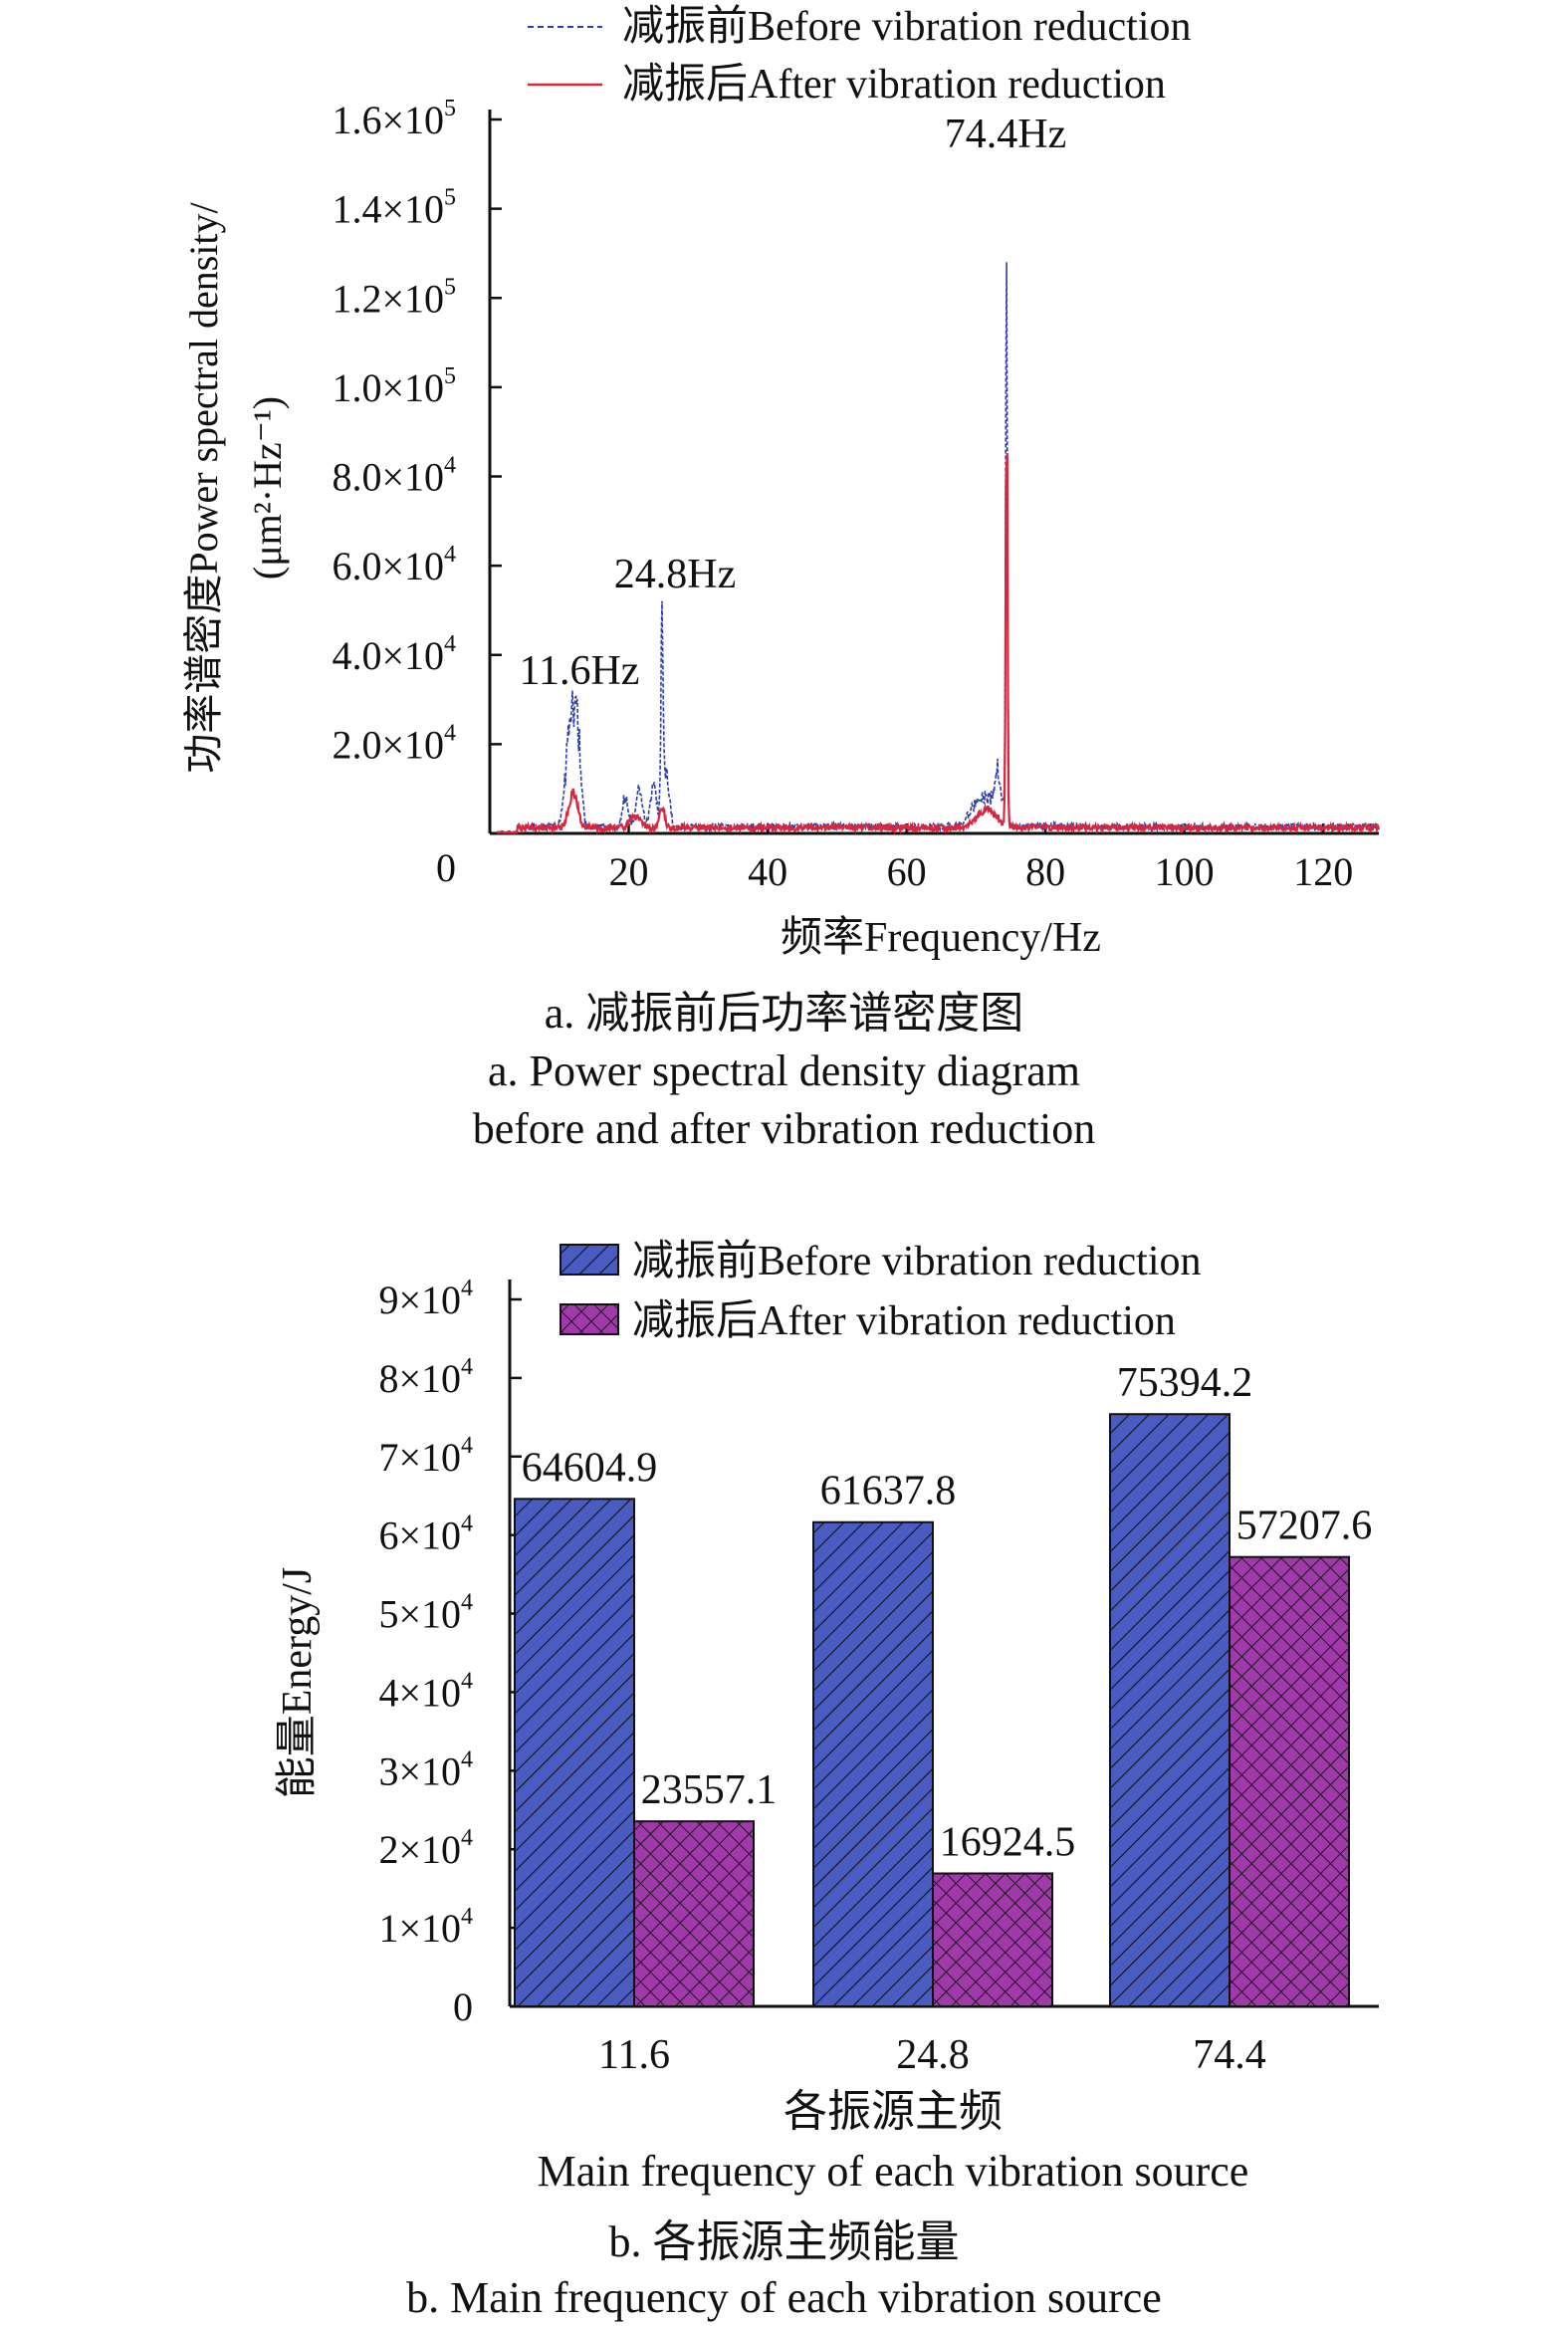  I want to click on psd-y-tick-label: 2.0×10⁴, so click(394, 743).